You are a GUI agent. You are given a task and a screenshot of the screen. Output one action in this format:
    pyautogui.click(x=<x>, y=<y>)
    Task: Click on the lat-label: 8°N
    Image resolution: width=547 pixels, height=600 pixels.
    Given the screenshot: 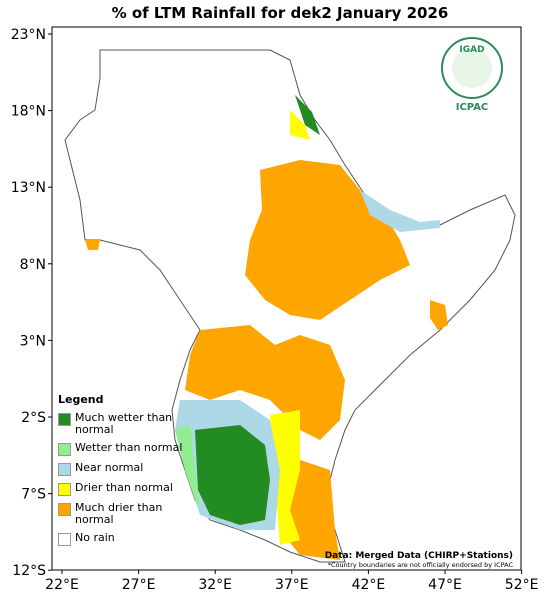 What is the action you would take?
    pyautogui.click(x=33, y=265)
    